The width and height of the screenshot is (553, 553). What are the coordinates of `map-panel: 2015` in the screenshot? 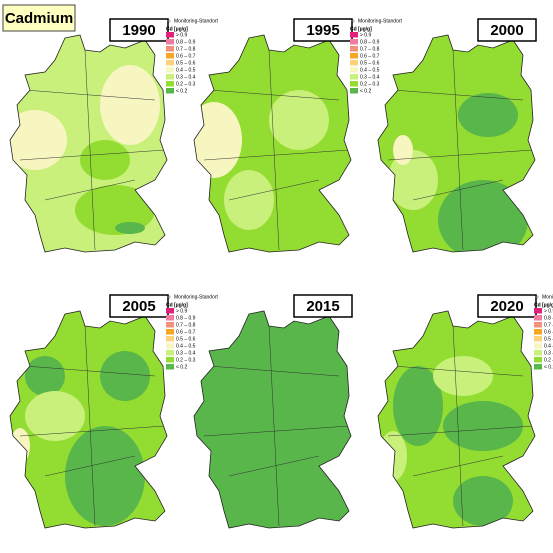 It's located at (273, 411).